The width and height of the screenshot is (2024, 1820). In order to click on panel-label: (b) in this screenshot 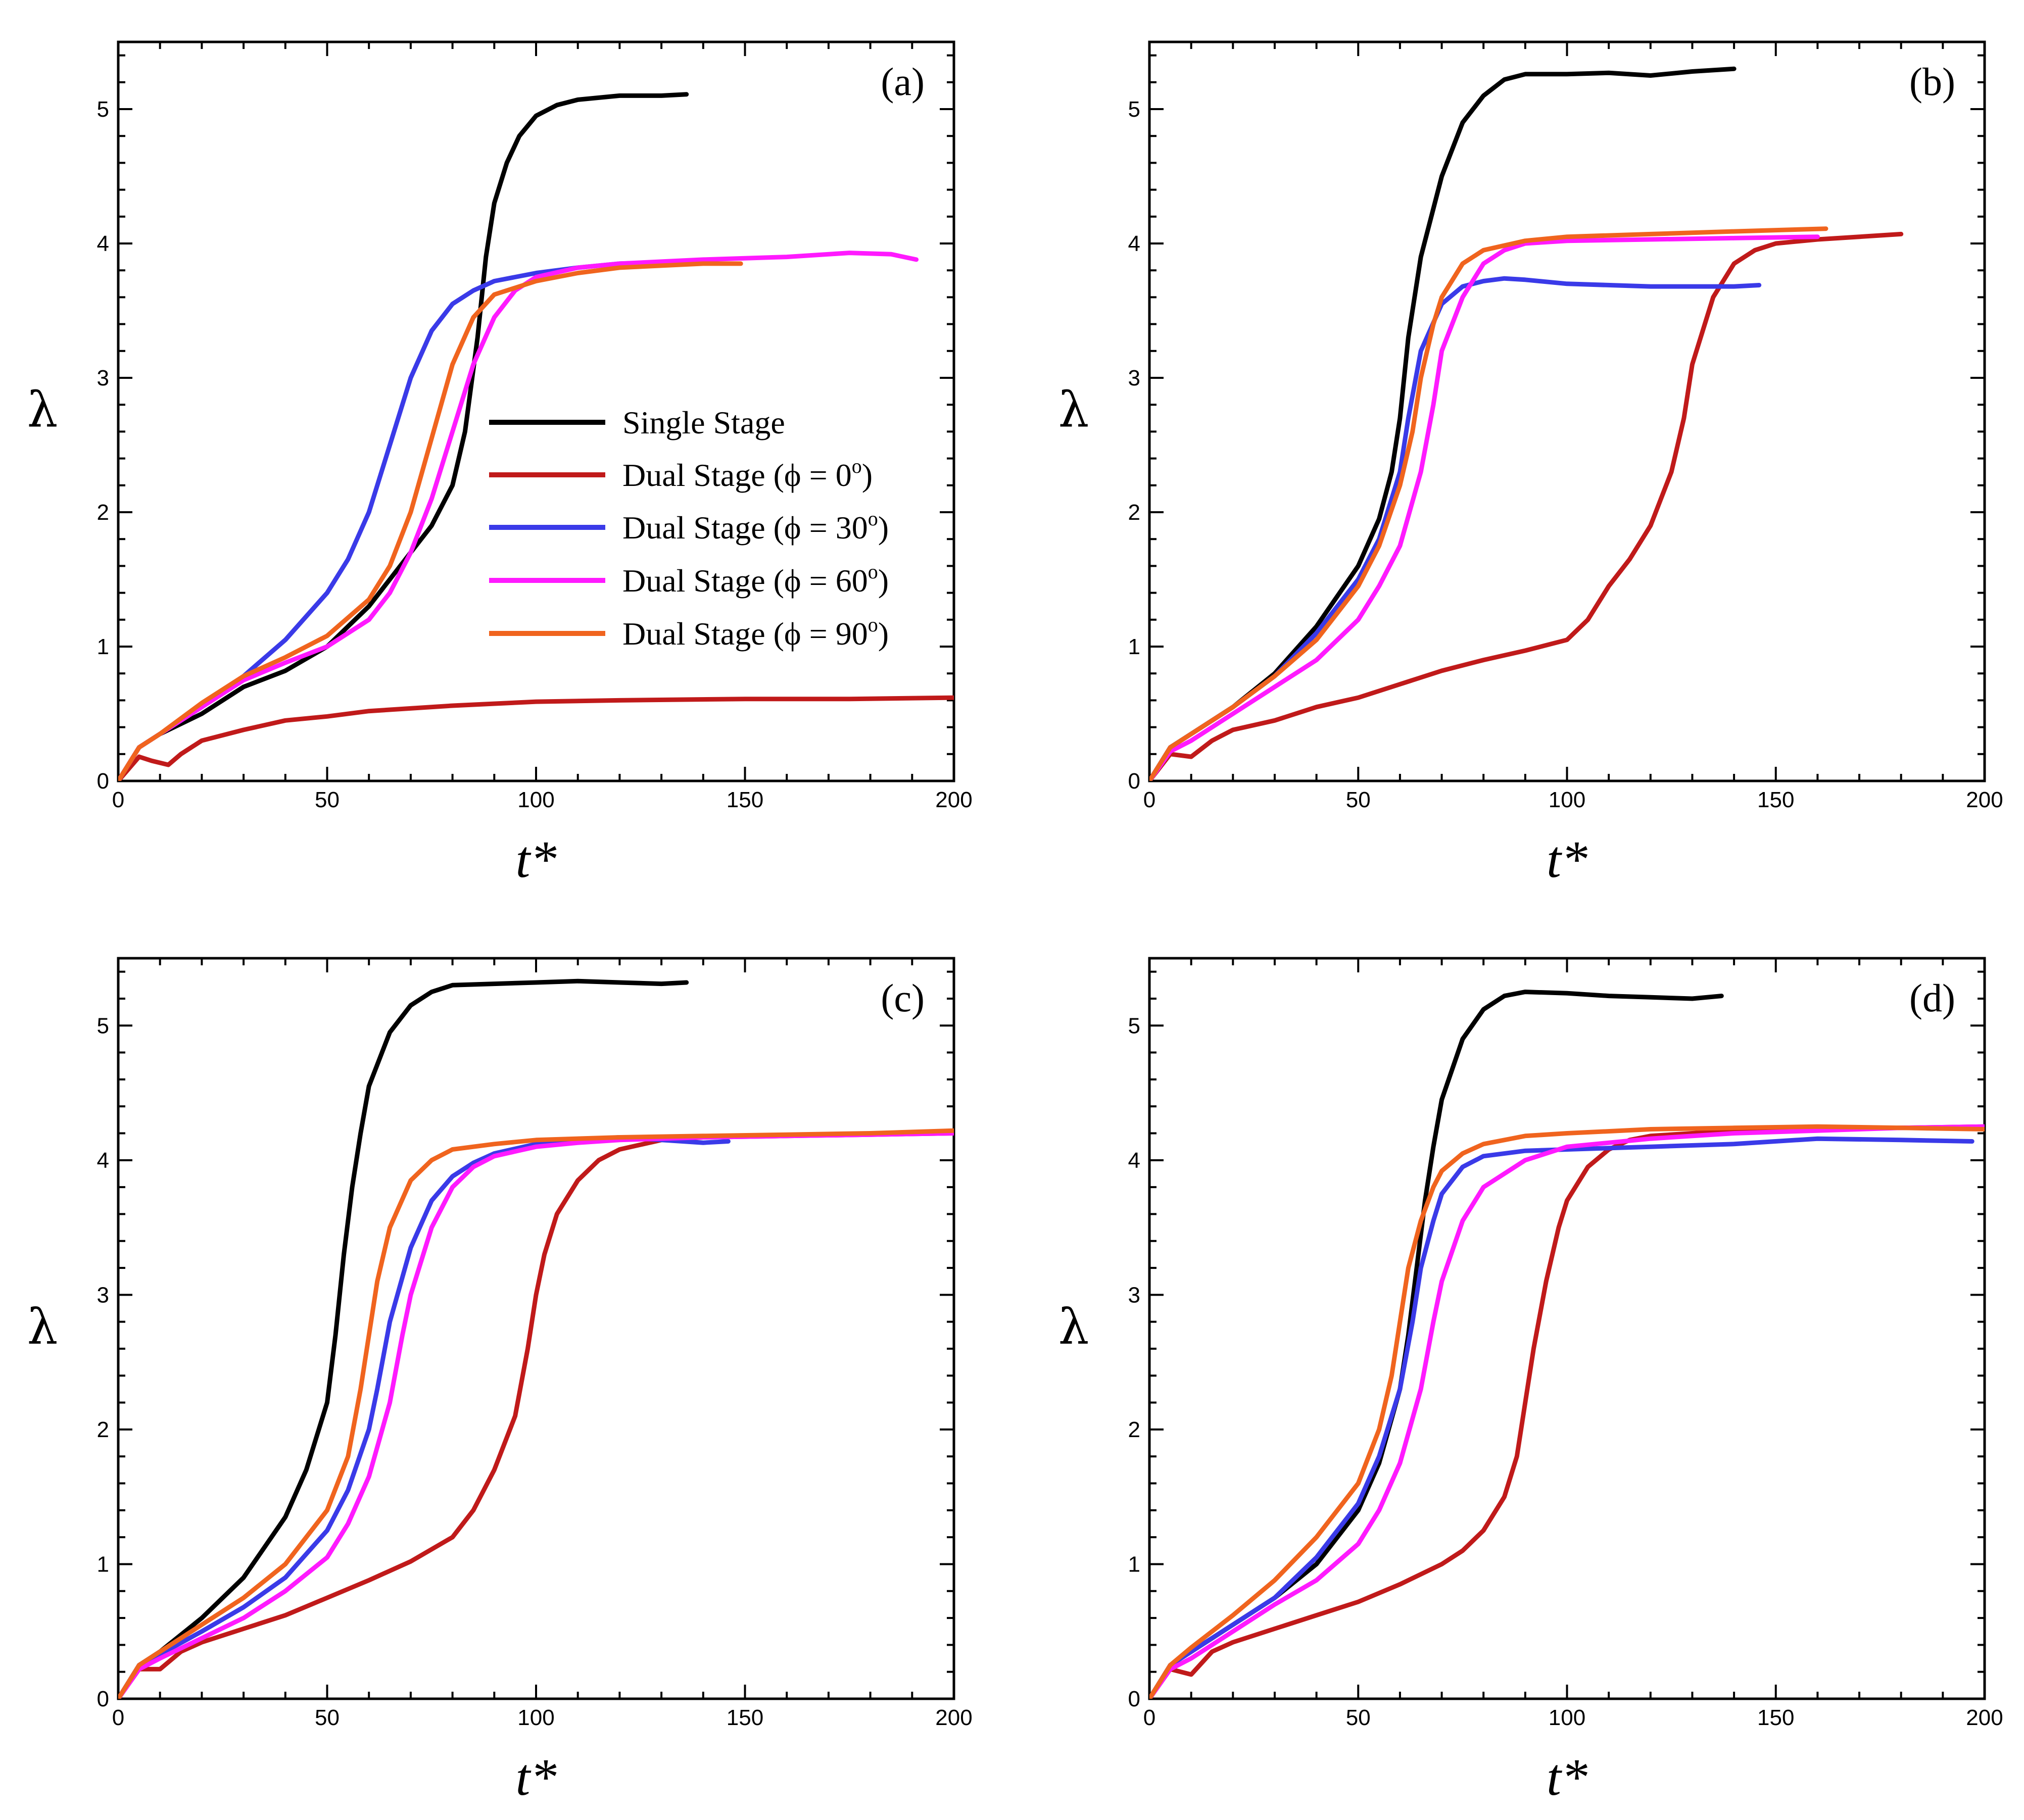, I will do `click(1932, 82)`.